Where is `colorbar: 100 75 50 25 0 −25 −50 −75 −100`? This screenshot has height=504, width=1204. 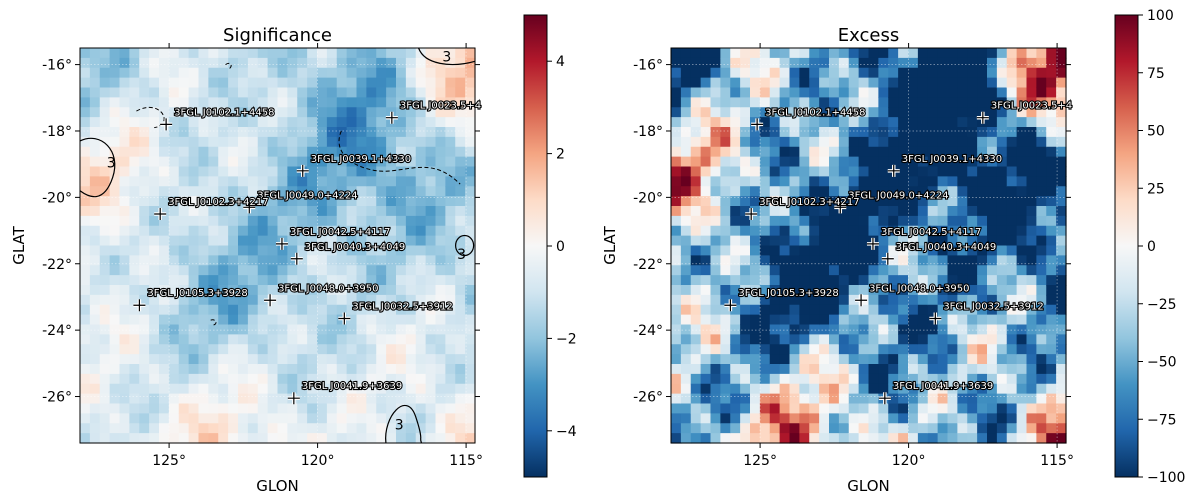 colorbar: 100 75 50 25 0 −25 −50 −75 −100 is located at coordinates (1149, 247).